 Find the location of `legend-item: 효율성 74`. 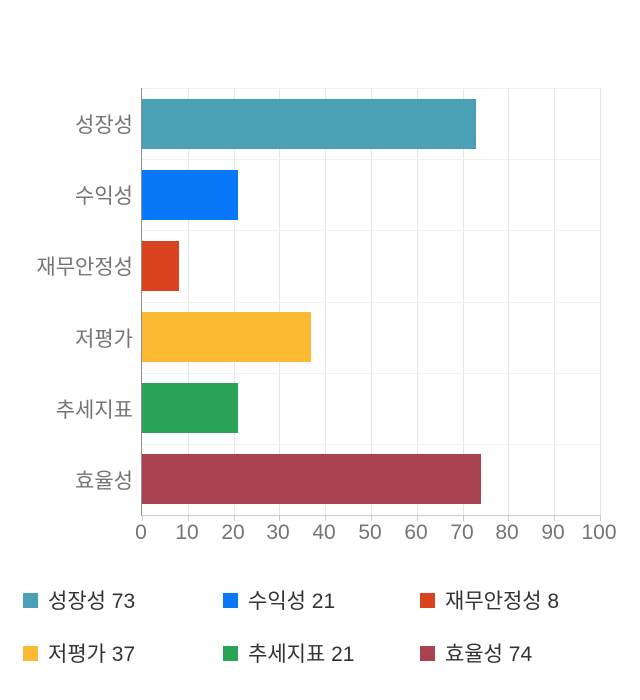

legend-item: 효율성 74 is located at coordinates (476, 653).